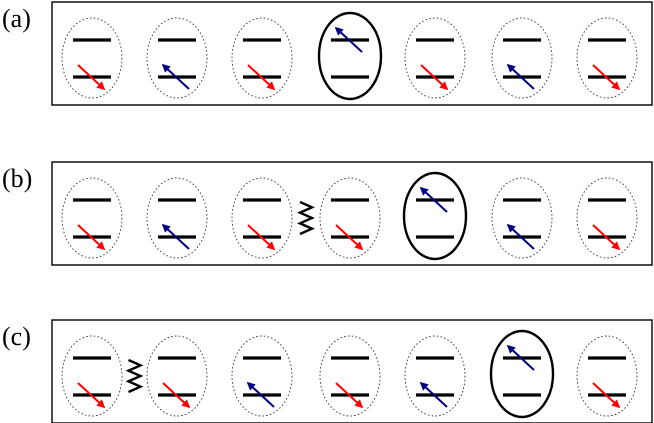  Describe the element at coordinates (16, 18) in the screenshot. I see `panel-label: (a)` at that location.